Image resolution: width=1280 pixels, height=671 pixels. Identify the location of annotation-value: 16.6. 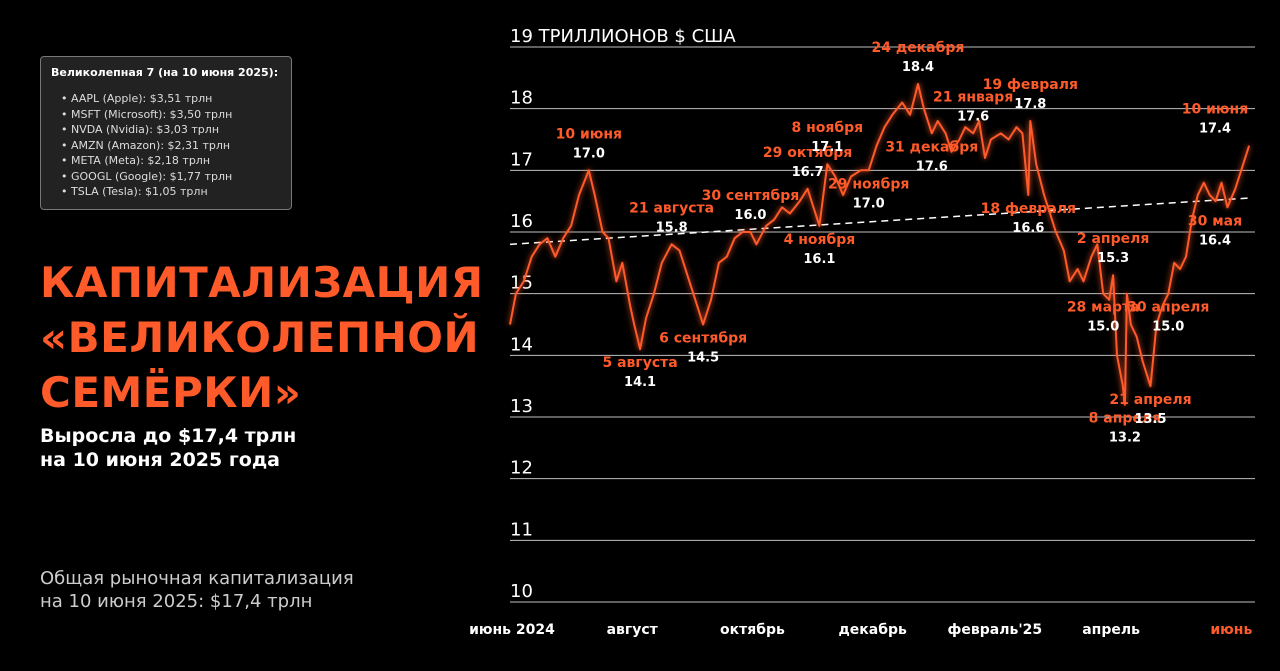
(1028, 228).